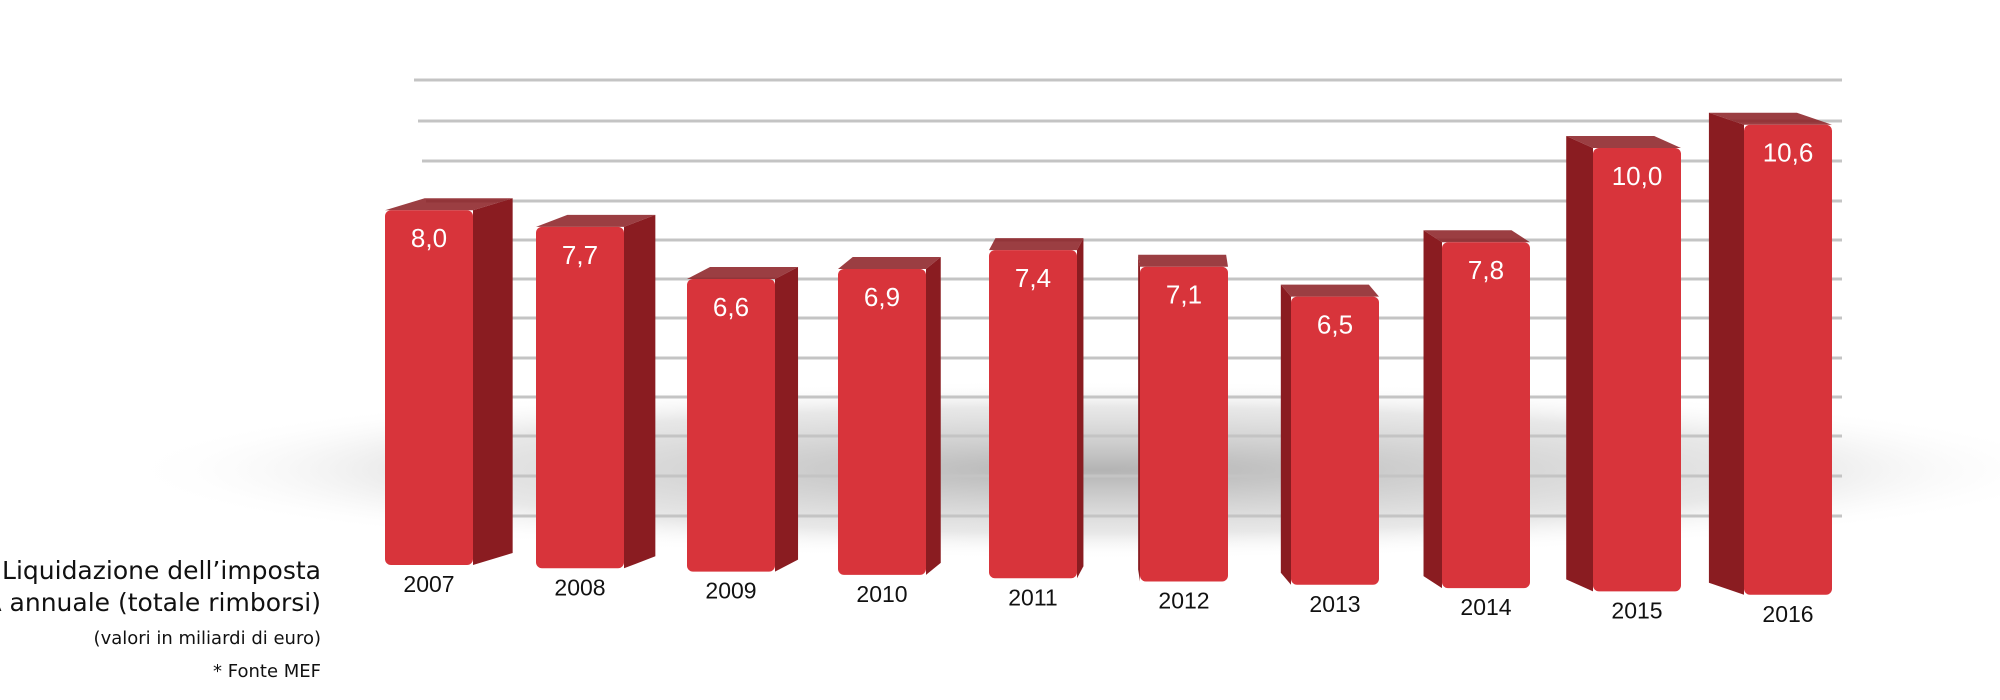  What do you see at coordinates (1334, 604) in the screenshot?
I see `x-tick-label: 2013` at bounding box center [1334, 604].